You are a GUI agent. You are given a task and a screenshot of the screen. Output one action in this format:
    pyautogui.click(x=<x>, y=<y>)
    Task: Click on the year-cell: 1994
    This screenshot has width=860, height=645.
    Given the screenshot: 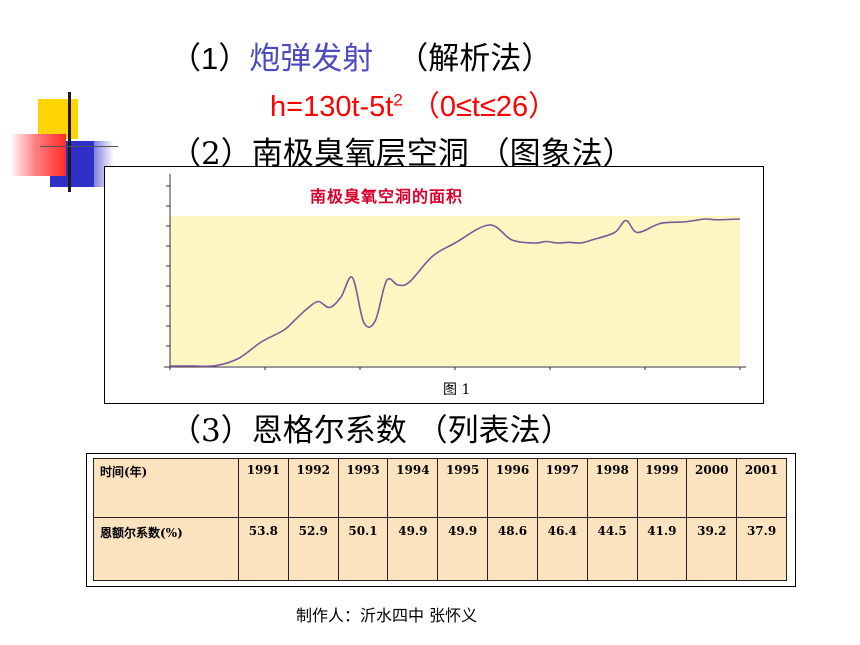 What is the action you would take?
    pyautogui.click(x=413, y=488)
    